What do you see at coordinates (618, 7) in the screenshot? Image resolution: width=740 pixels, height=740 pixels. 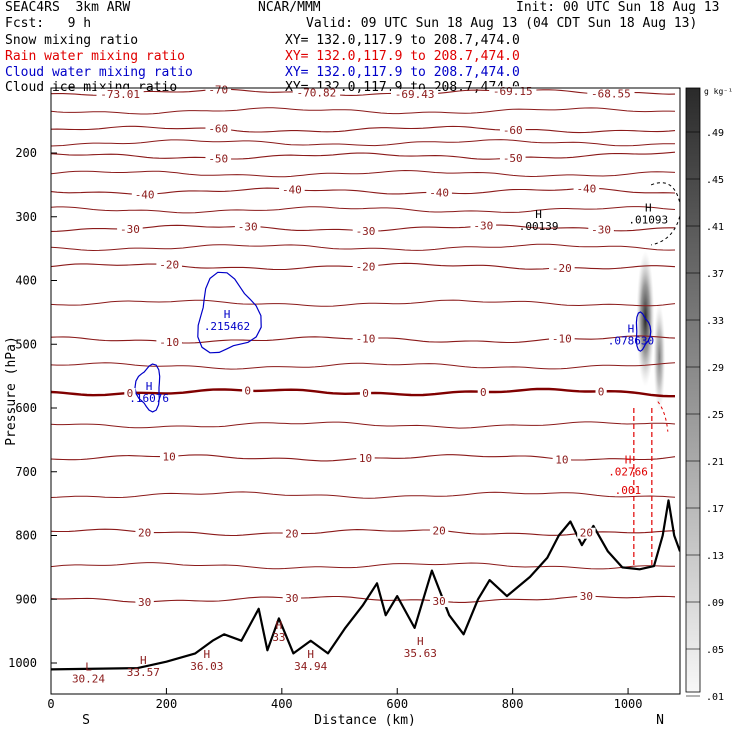 I see `init-time: Init: 00 UTC Sun 18 Aug 13` at bounding box center [618, 7].